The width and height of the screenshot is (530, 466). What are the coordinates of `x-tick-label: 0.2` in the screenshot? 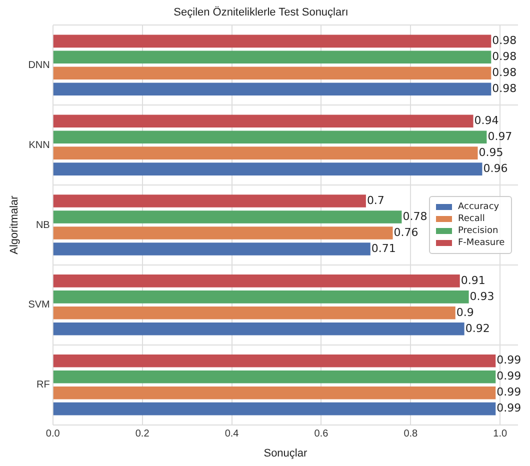 It's located at (142, 434).